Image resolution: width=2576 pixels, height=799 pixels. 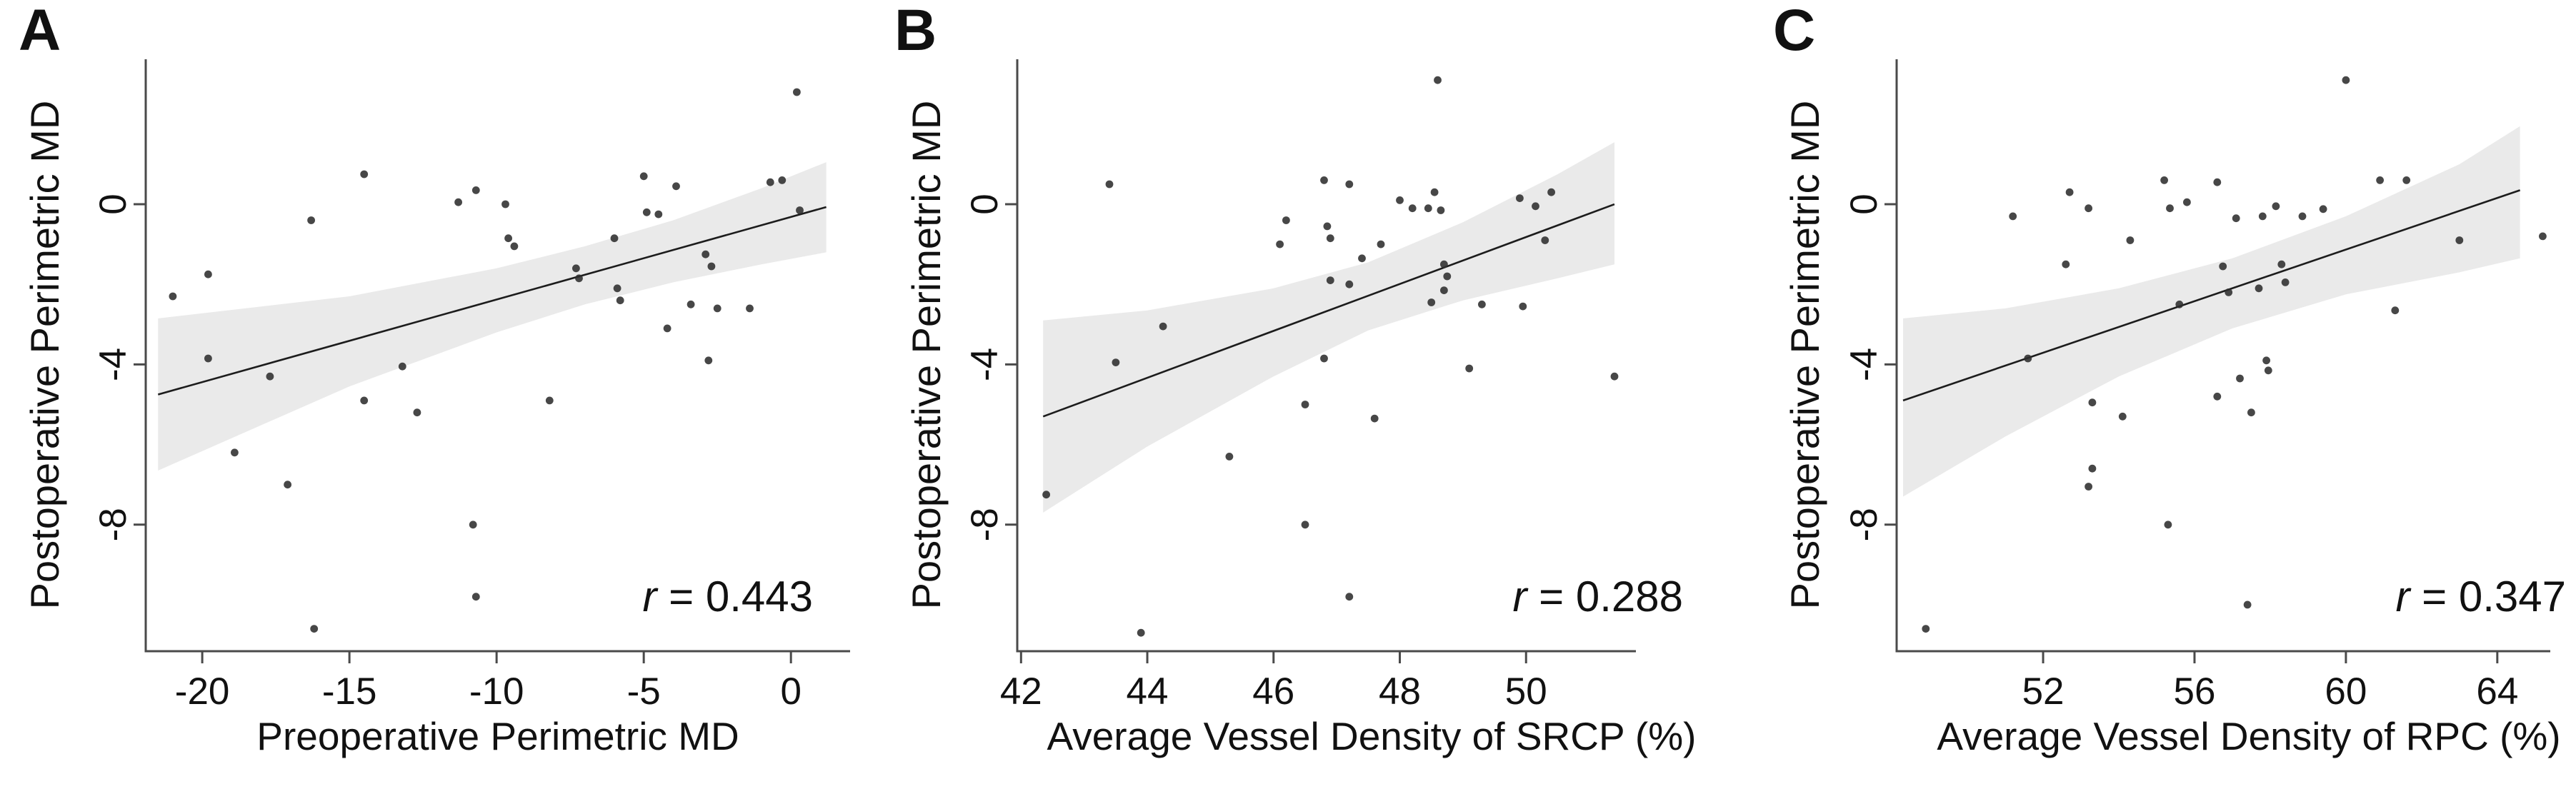 What do you see at coordinates (1605, 596) in the screenshot?
I see `r-value: = 0.288` at bounding box center [1605, 596].